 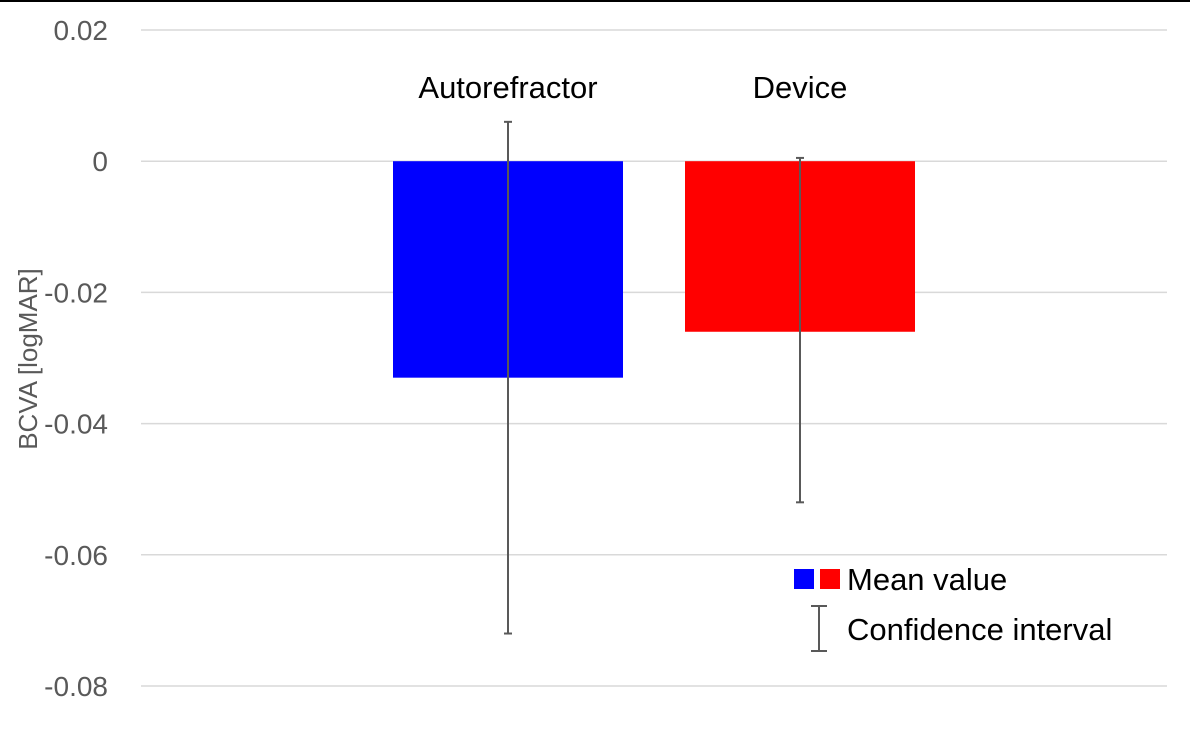 I want to click on y-axis-title: BCVA [logMAR], so click(x=28, y=359).